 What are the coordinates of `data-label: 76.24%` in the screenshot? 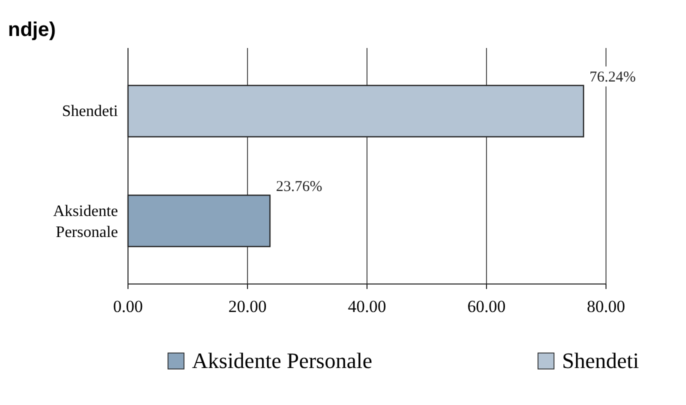 It's located at (613, 77).